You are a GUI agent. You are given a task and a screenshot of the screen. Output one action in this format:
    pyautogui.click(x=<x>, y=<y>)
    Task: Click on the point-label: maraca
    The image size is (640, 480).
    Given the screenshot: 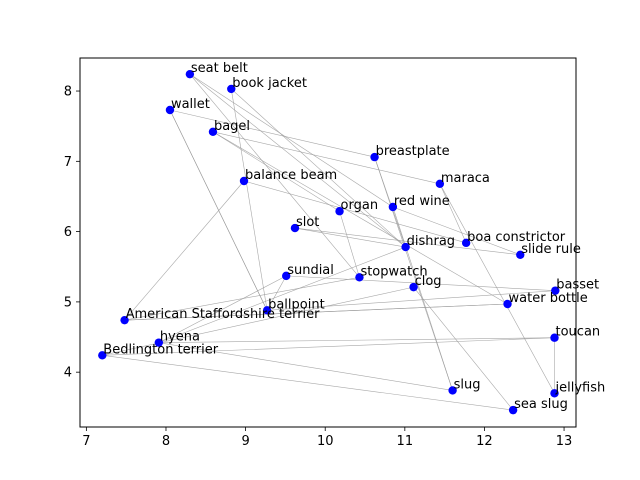 What is the action you would take?
    pyautogui.click(x=465, y=178)
    